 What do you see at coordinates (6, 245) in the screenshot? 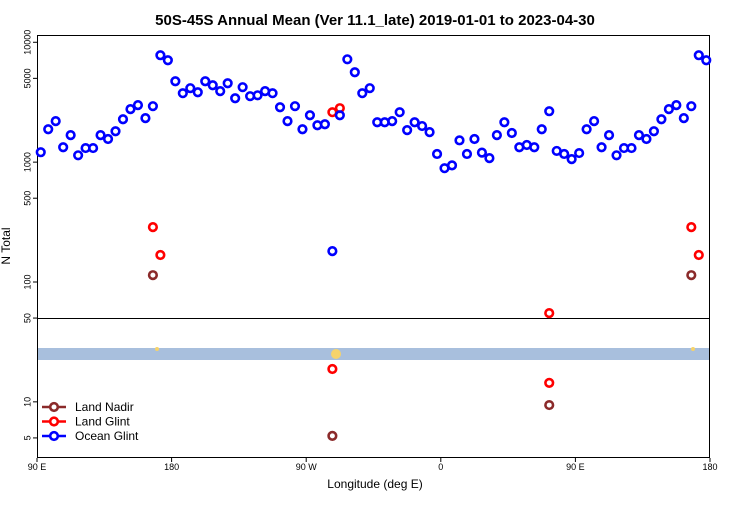
I see `y-axis-label: N Total` at bounding box center [6, 245].